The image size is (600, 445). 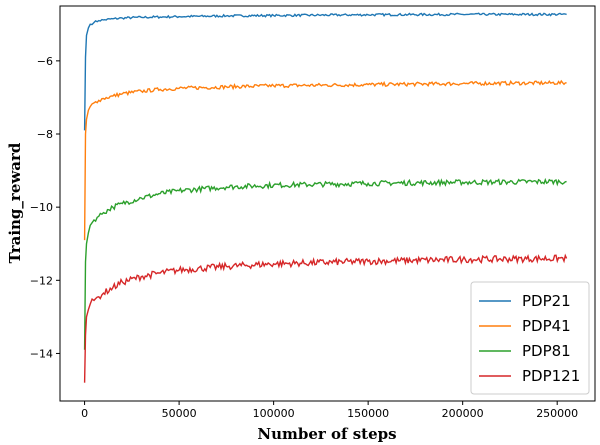 What do you see at coordinates (179, 413) in the screenshot?
I see `x-tick-label: 50000` at bounding box center [179, 413].